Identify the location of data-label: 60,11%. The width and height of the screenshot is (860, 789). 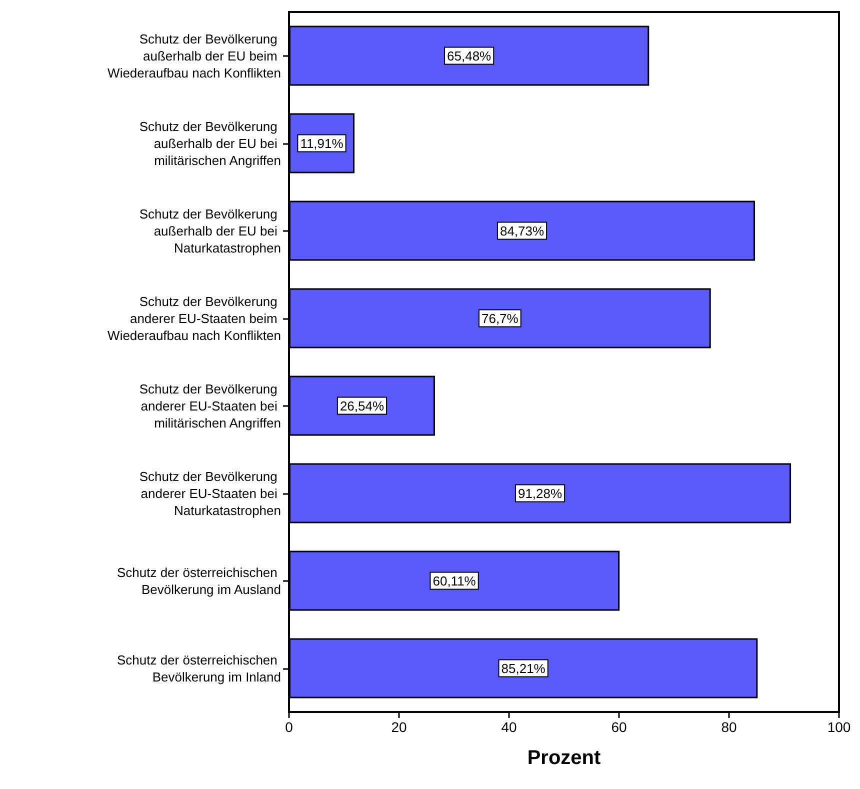
(454, 580).